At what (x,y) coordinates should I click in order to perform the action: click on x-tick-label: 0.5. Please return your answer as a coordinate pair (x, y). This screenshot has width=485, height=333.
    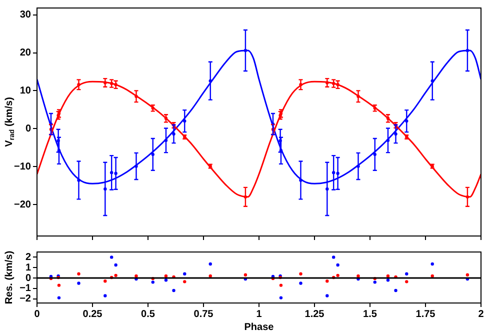
    Looking at the image, I should click on (148, 314).